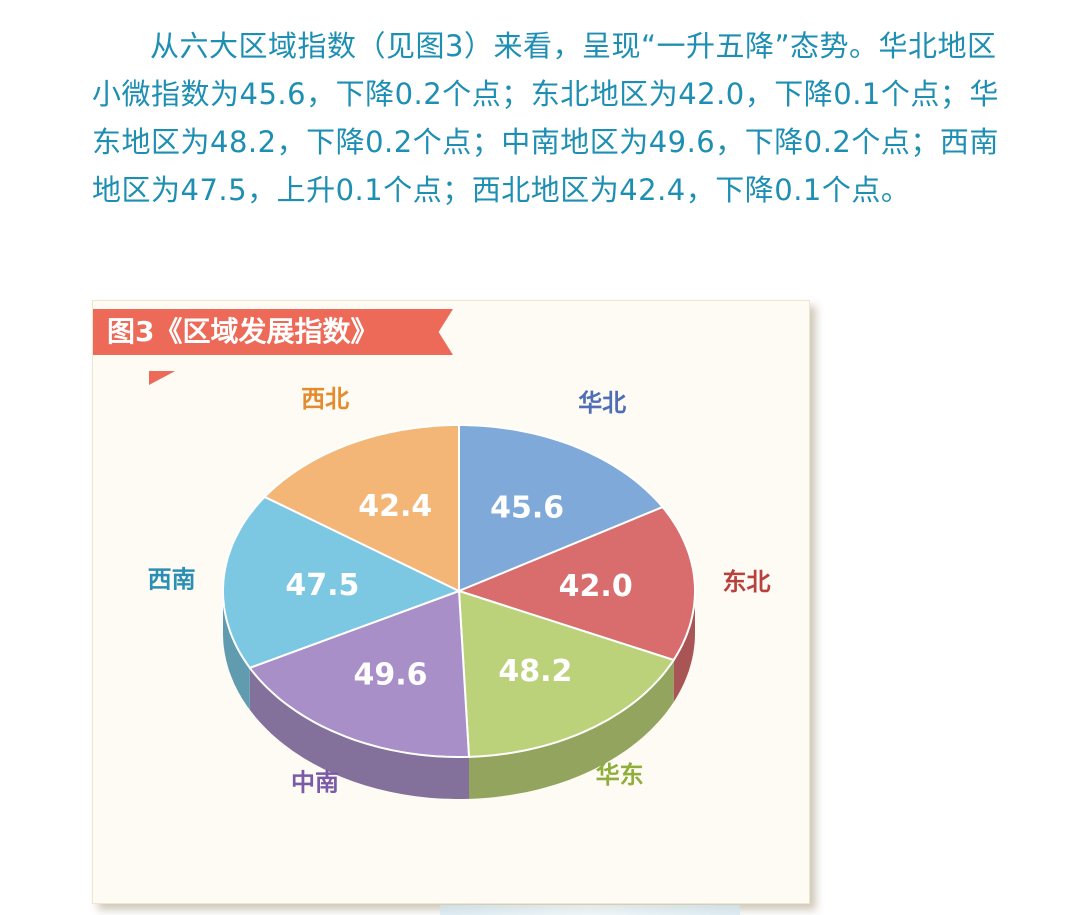 This screenshot has width=1077, height=915. I want to click on value-label-4: 47.5, so click(322, 585).